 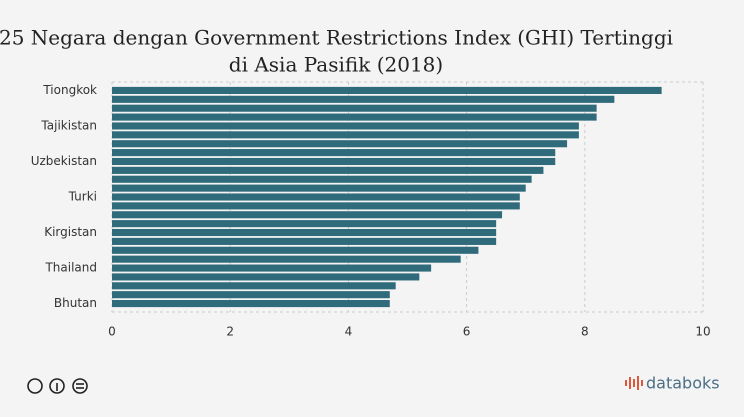 I want to click on y-tick-label: Kirgistan, so click(x=70, y=232).